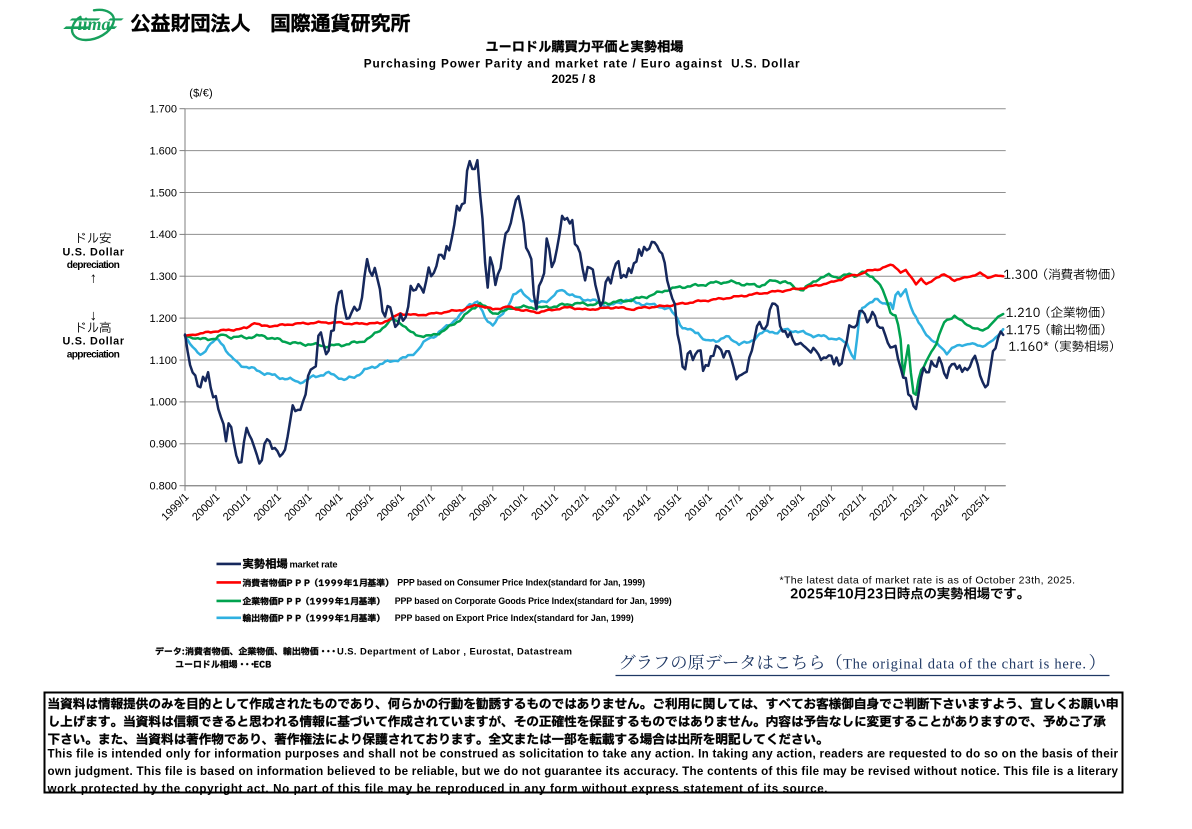  I want to click on svg-text: 1.300, so click(163, 277).